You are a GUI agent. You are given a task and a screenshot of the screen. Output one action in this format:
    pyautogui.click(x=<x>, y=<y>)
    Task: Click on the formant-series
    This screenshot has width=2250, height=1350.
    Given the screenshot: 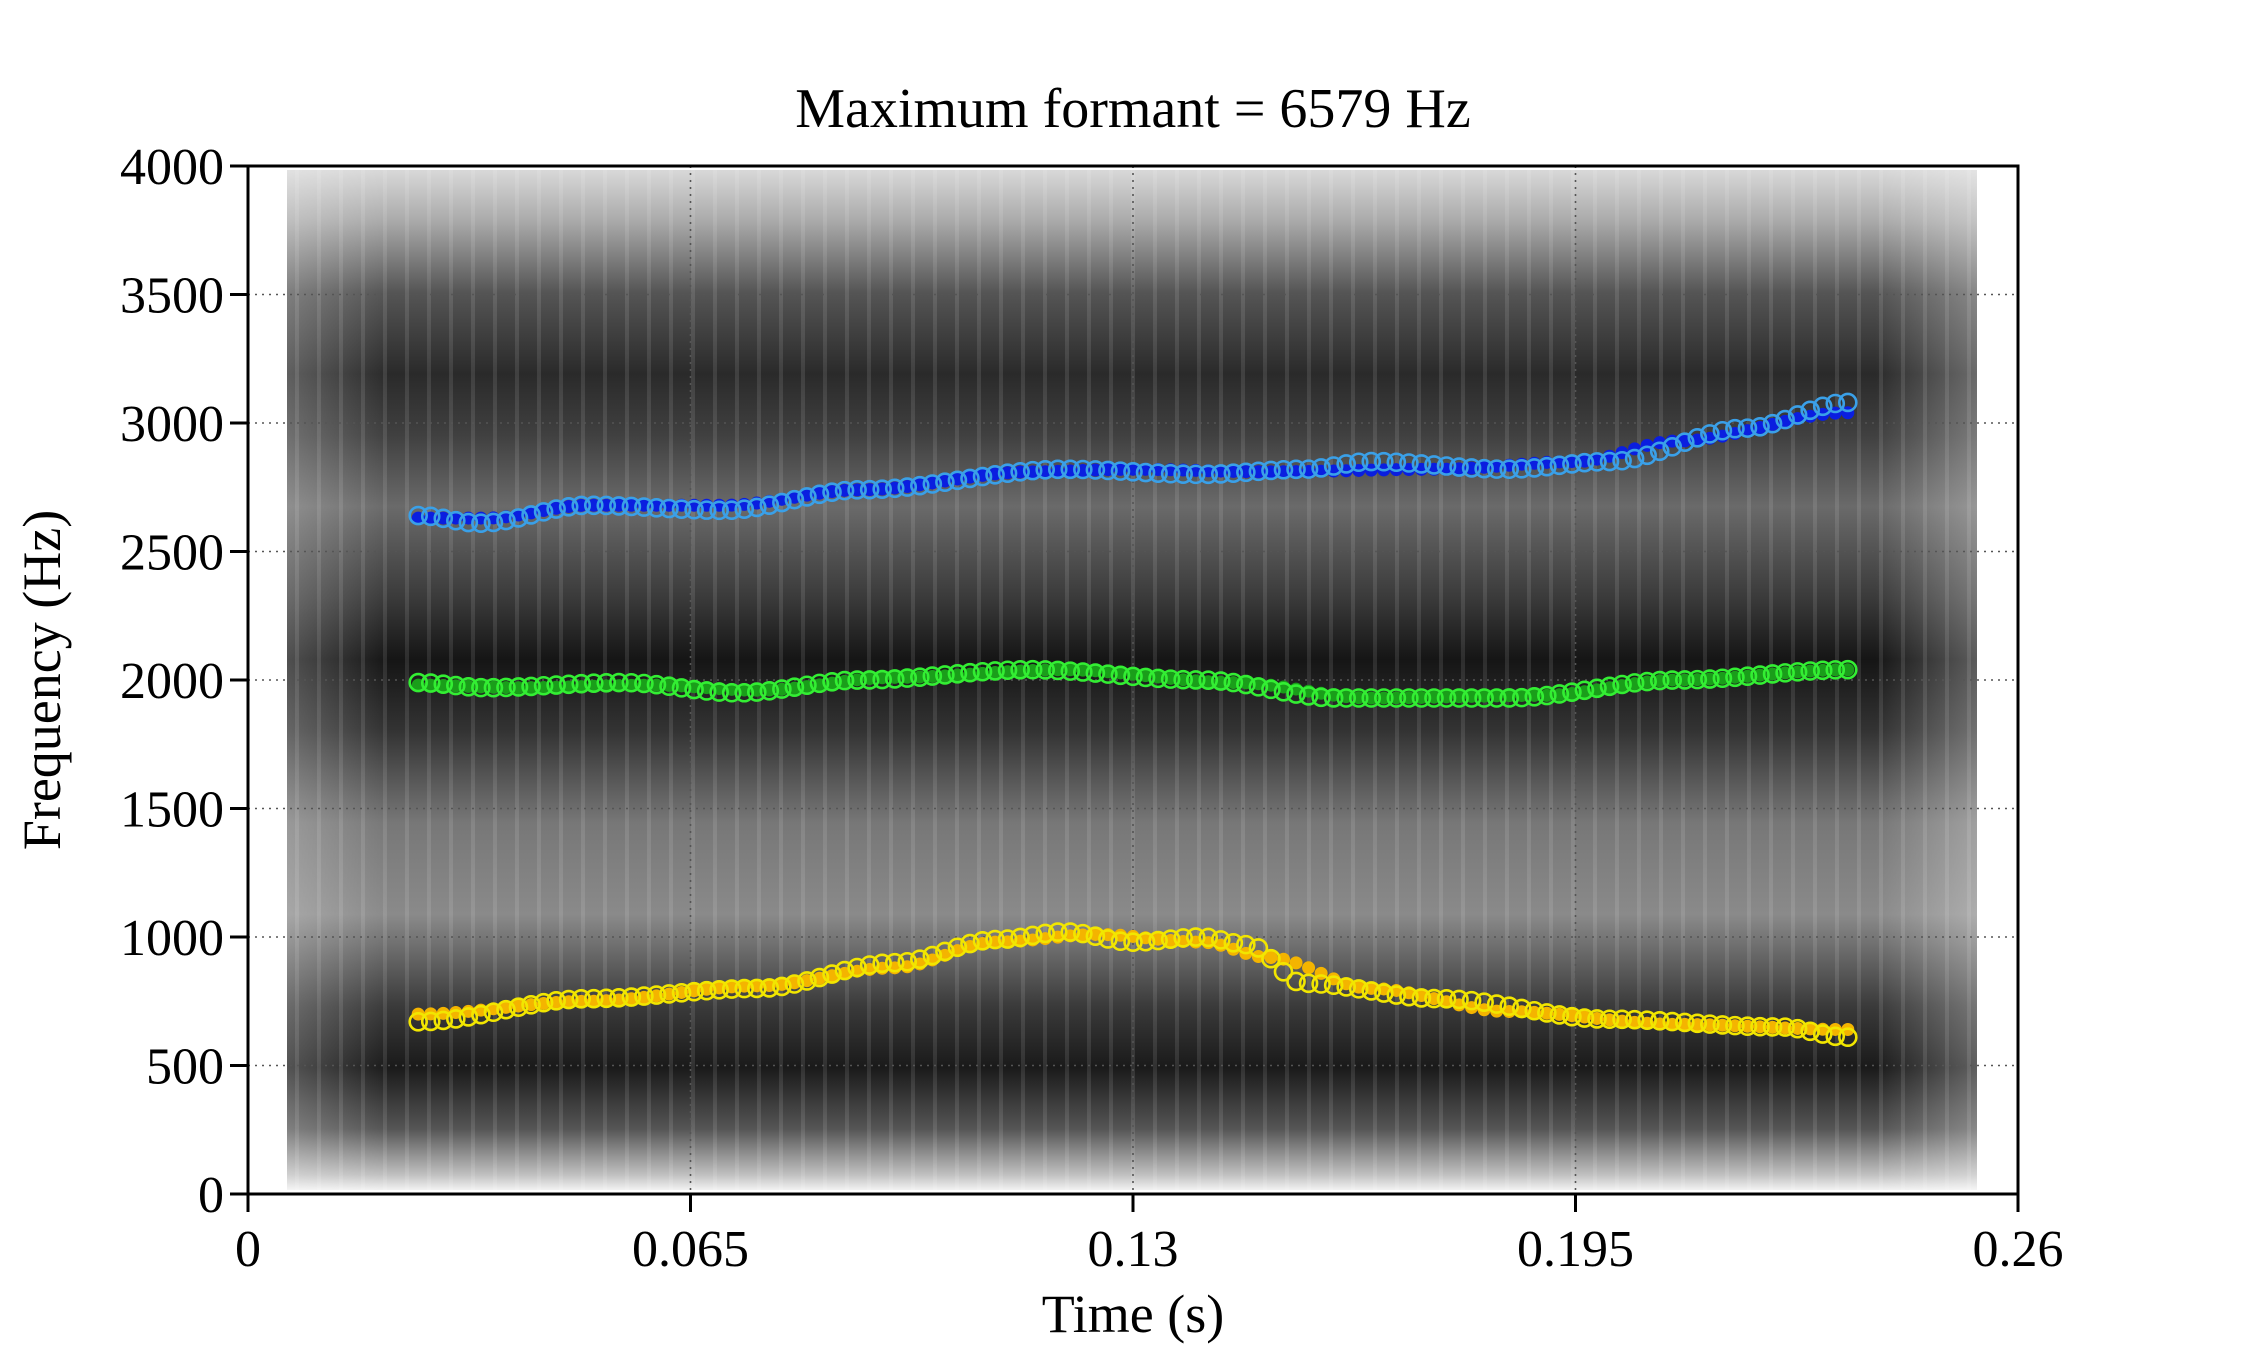 What is the action you would take?
    pyautogui.click(x=1133, y=683)
    